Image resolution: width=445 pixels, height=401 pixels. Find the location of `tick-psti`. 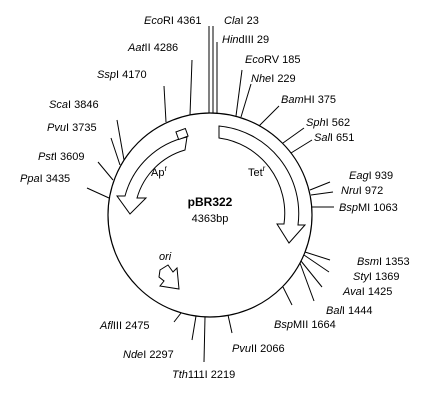

tick-psti is located at coordinates (105, 171).